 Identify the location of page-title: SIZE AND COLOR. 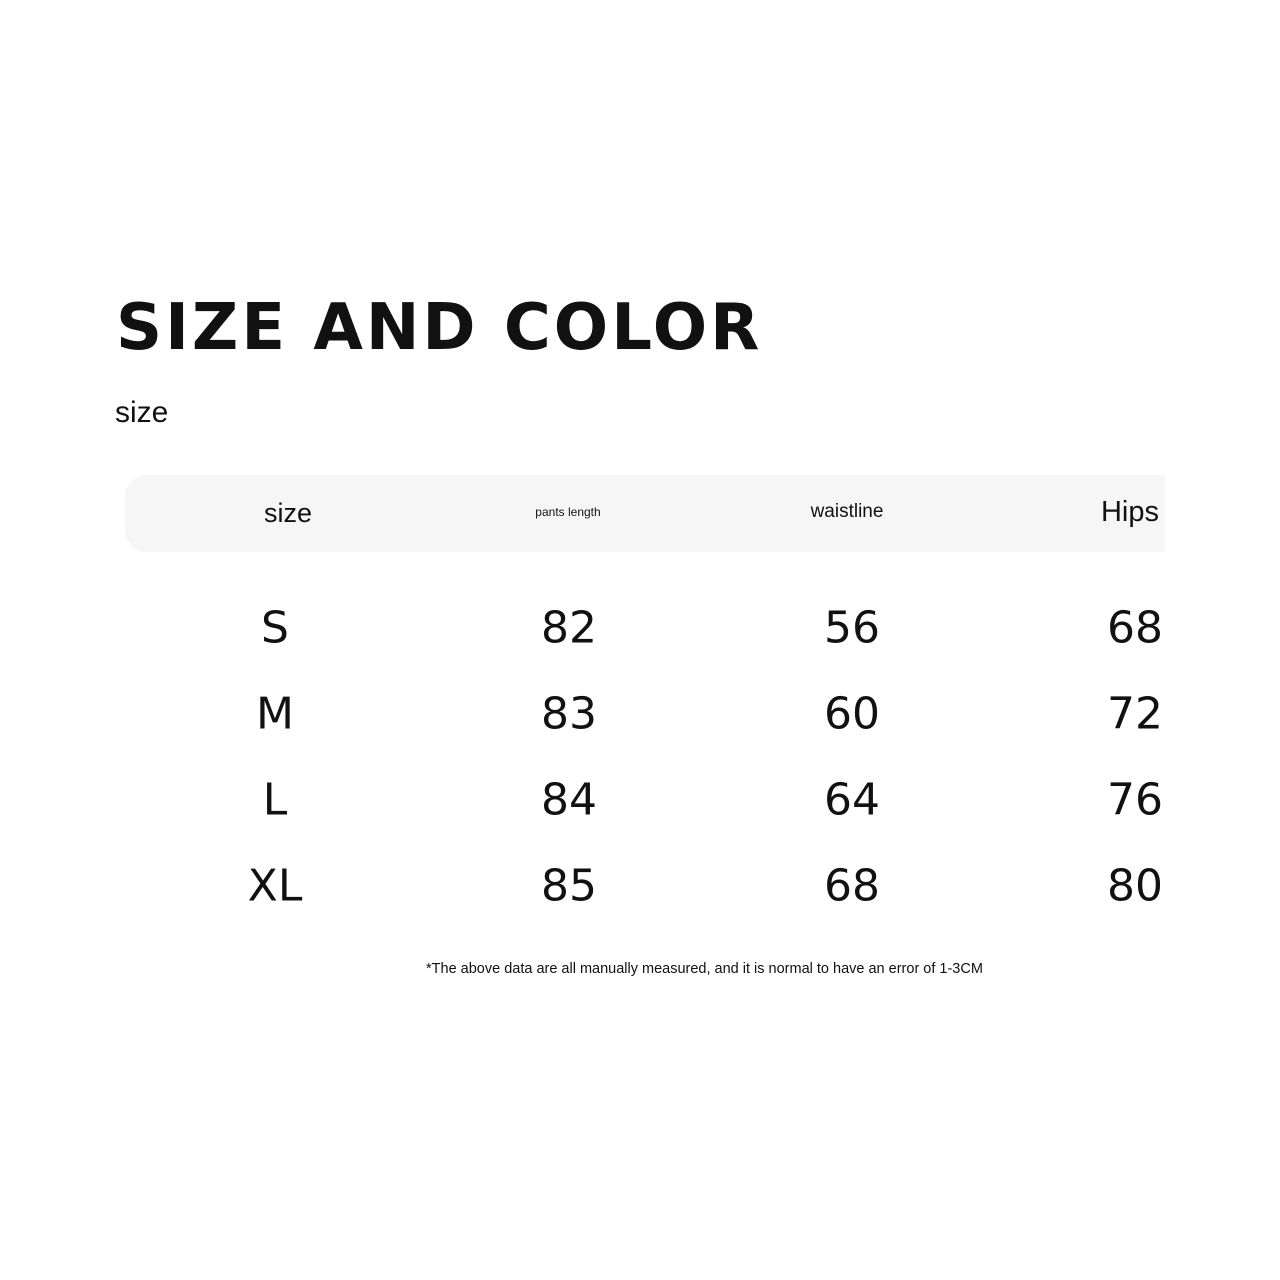
(439, 328).